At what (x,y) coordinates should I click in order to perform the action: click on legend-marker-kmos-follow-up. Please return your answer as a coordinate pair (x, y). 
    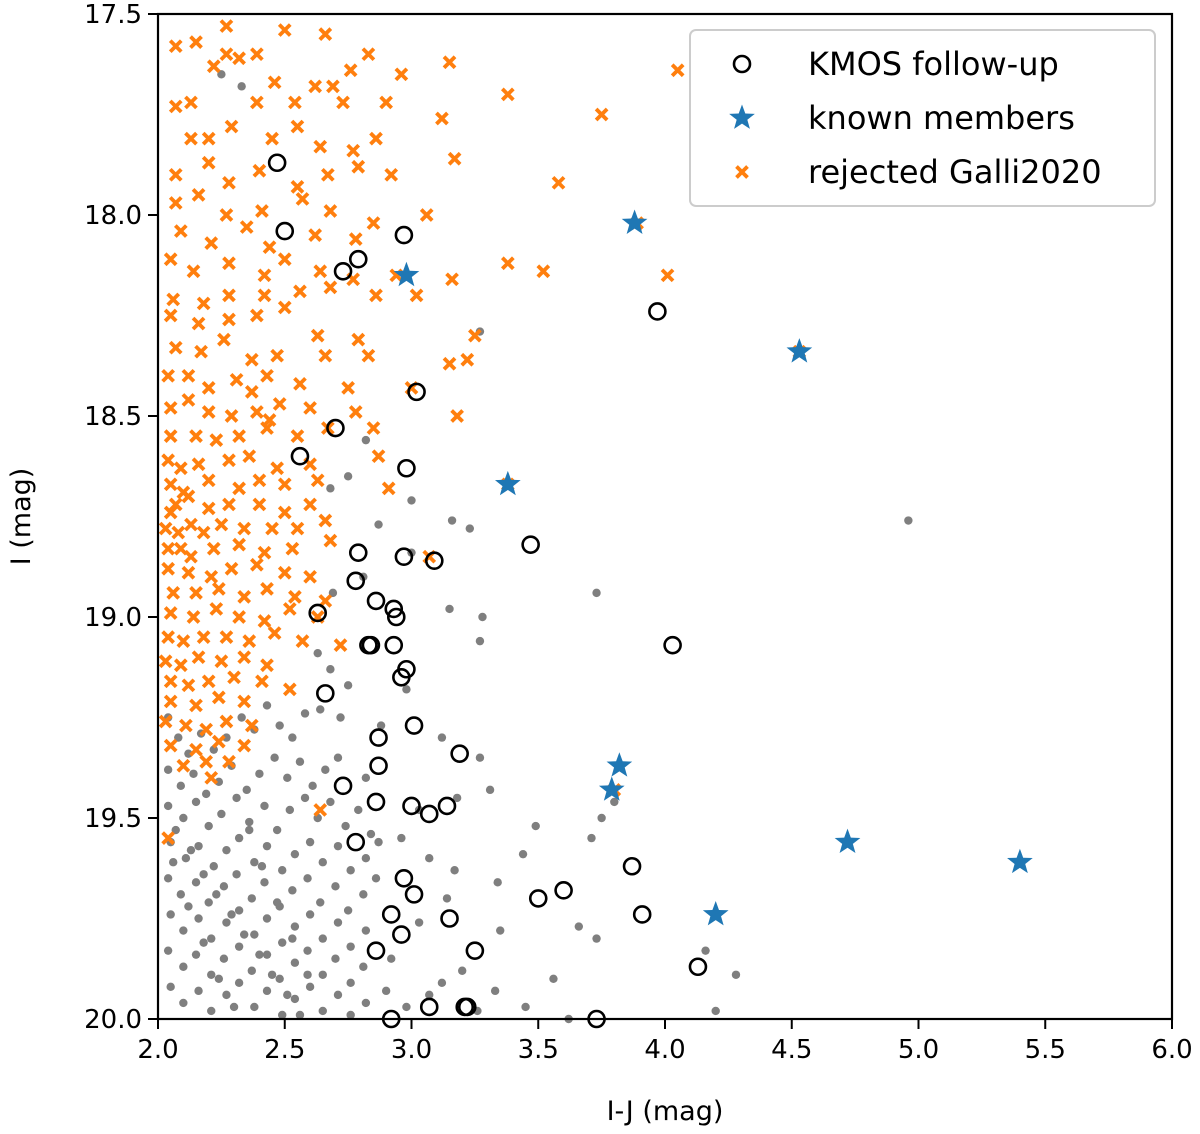
    Looking at the image, I should click on (742, 64).